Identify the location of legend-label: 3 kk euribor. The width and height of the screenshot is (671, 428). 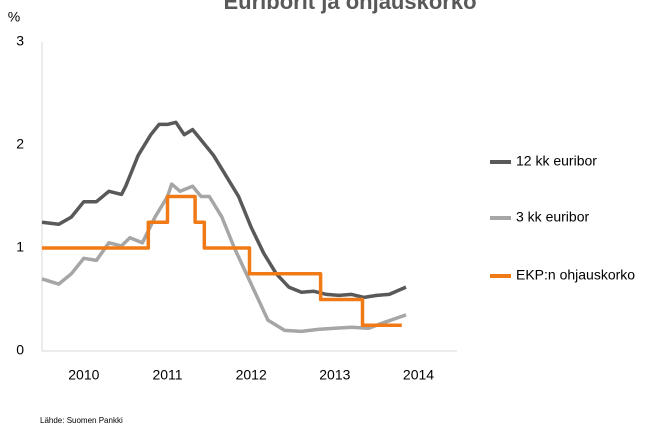
(552, 217).